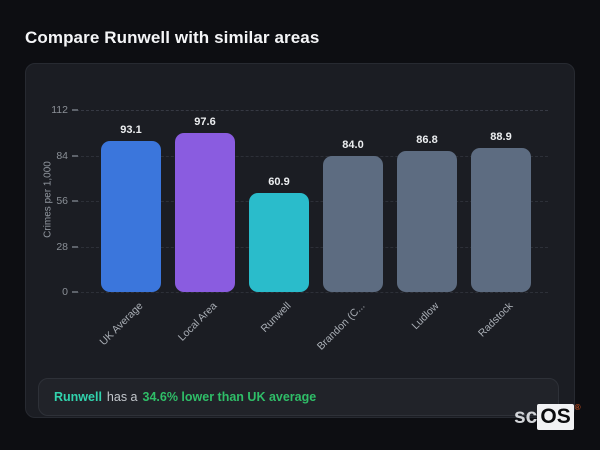  I want to click on x-tick-label-radstock: Radstock, so click(496, 320).